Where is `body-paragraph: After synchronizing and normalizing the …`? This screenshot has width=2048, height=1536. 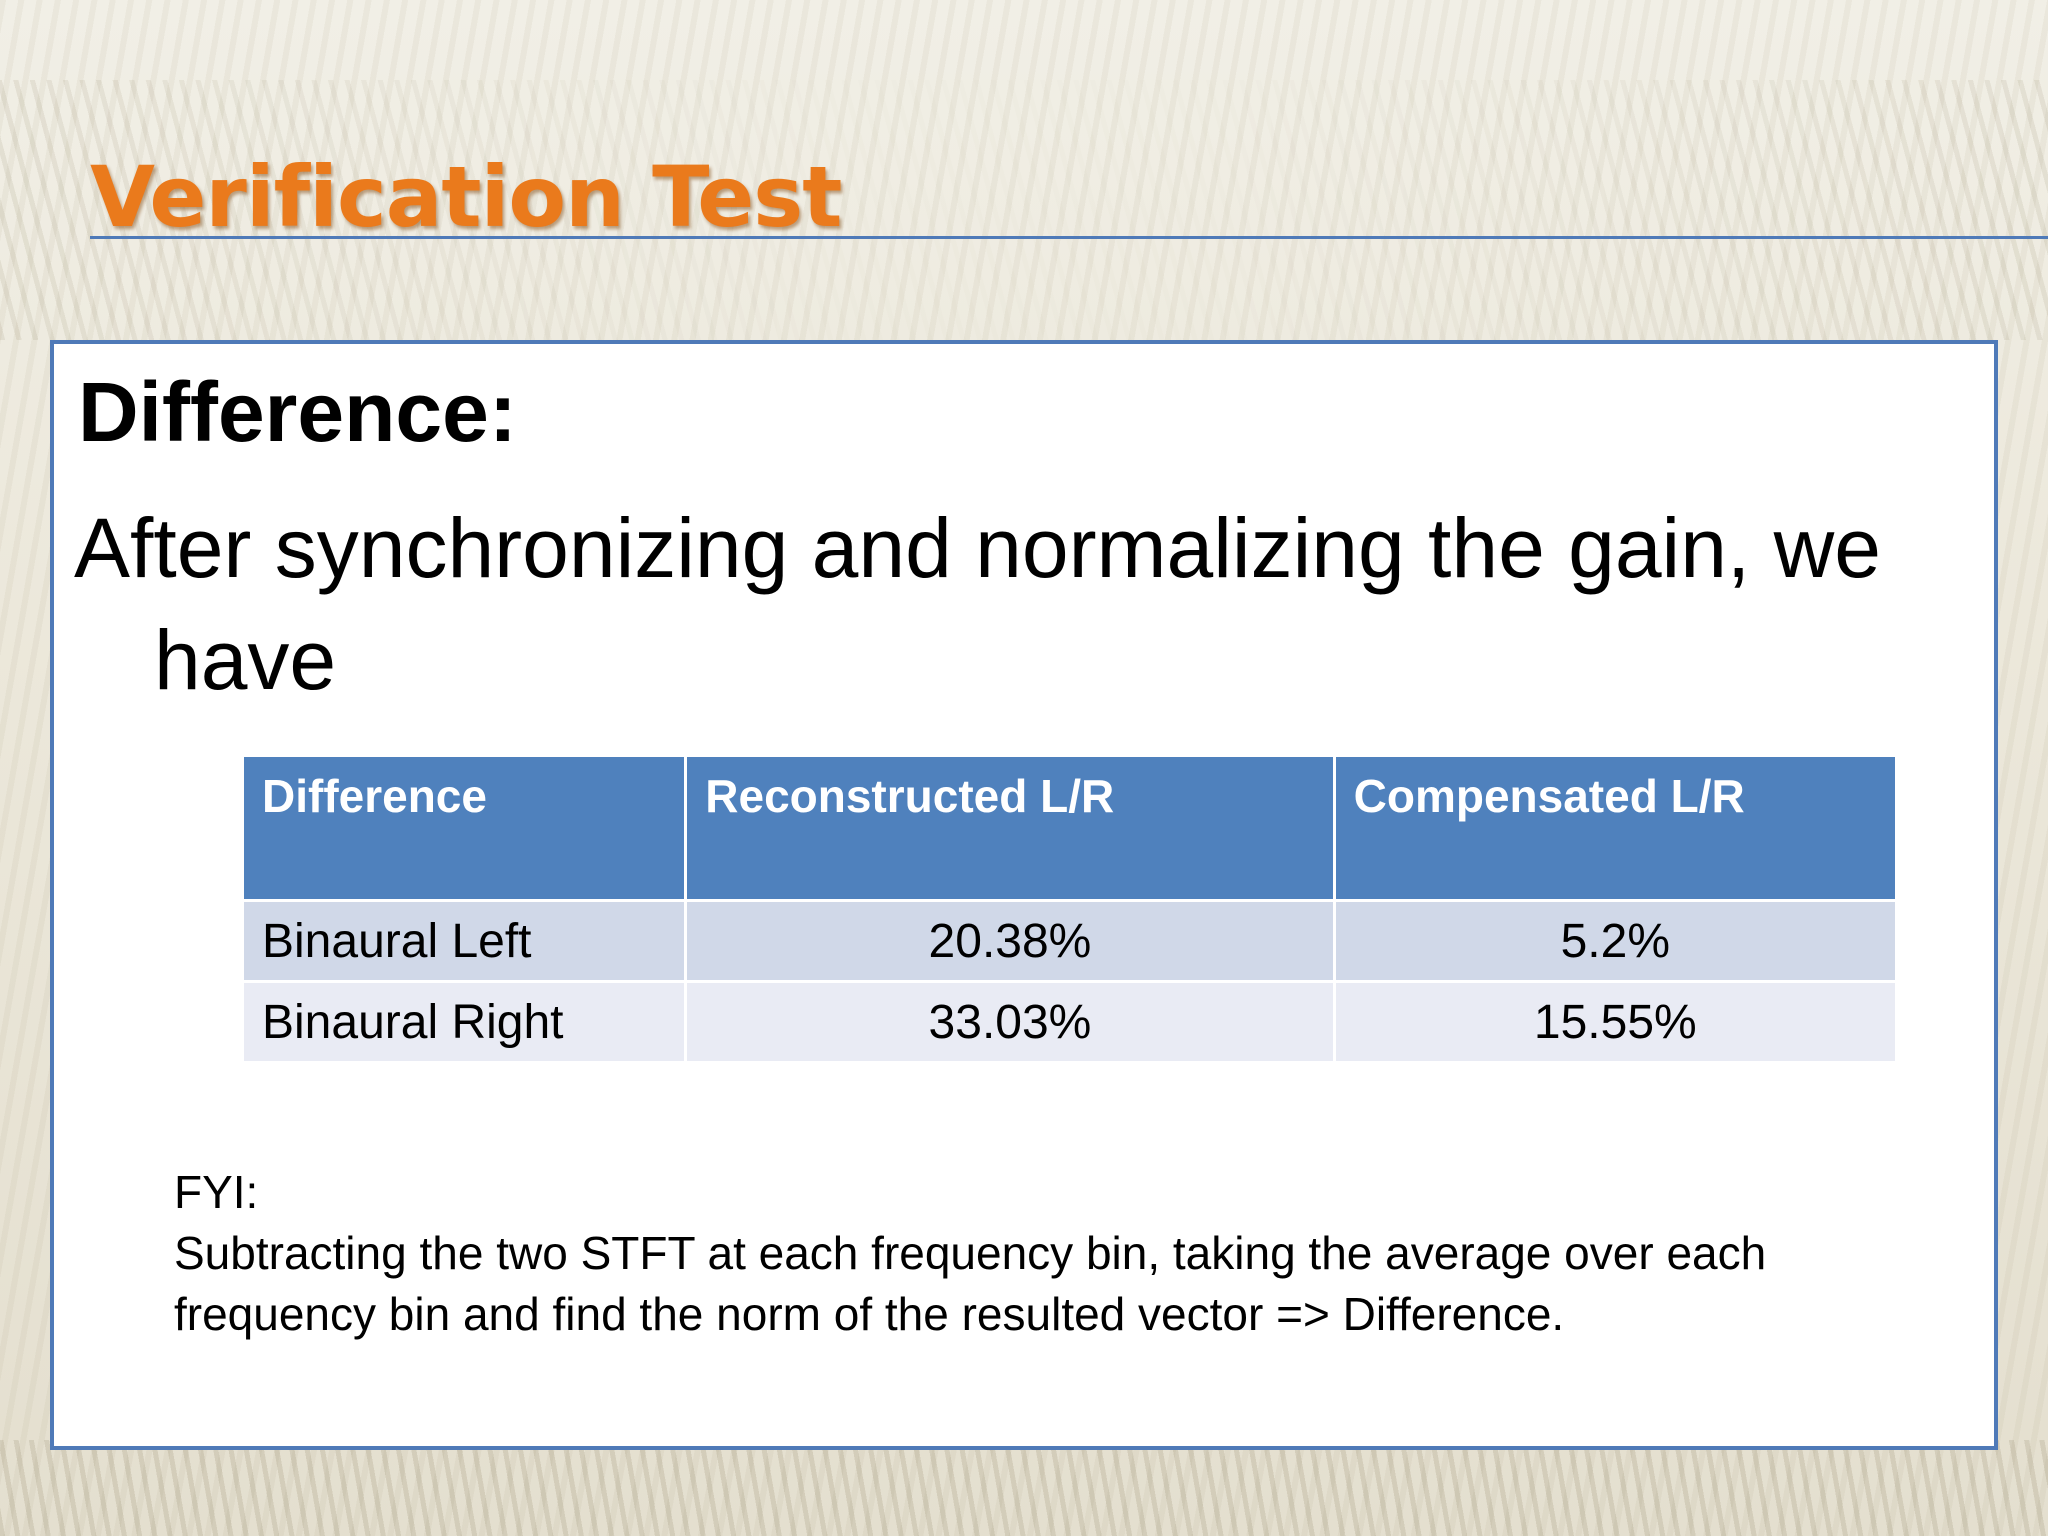 body-paragraph: After synchronizing and normalizing the … is located at coordinates (977, 604).